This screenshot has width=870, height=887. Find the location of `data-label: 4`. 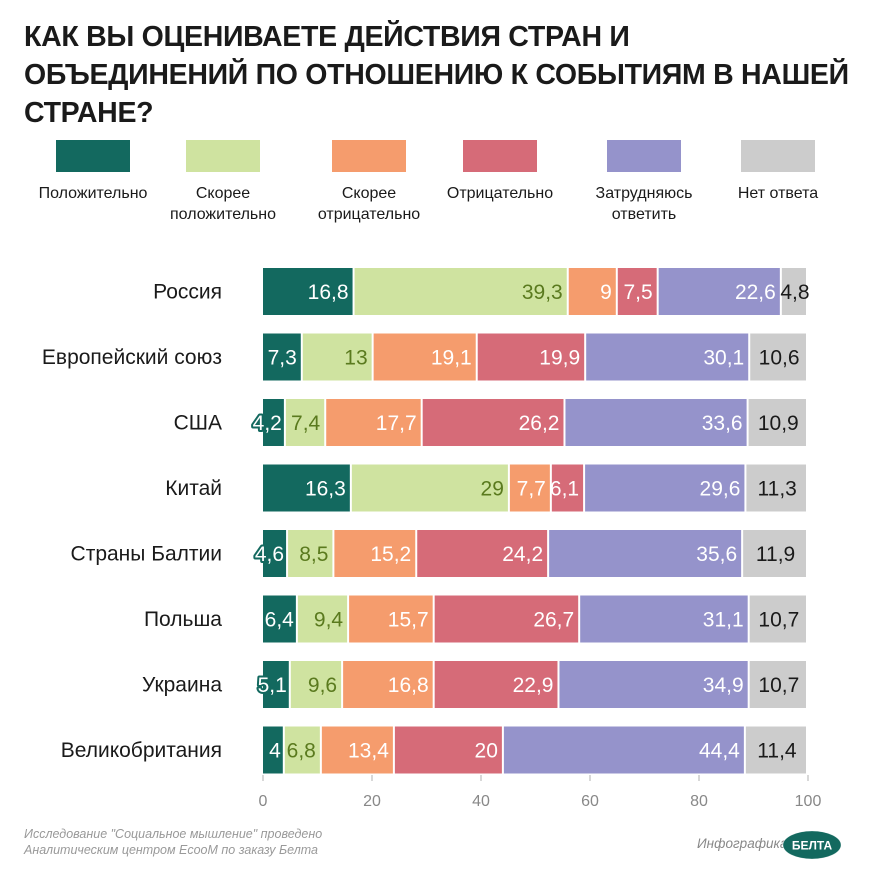

data-label: 4 is located at coordinates (275, 751).